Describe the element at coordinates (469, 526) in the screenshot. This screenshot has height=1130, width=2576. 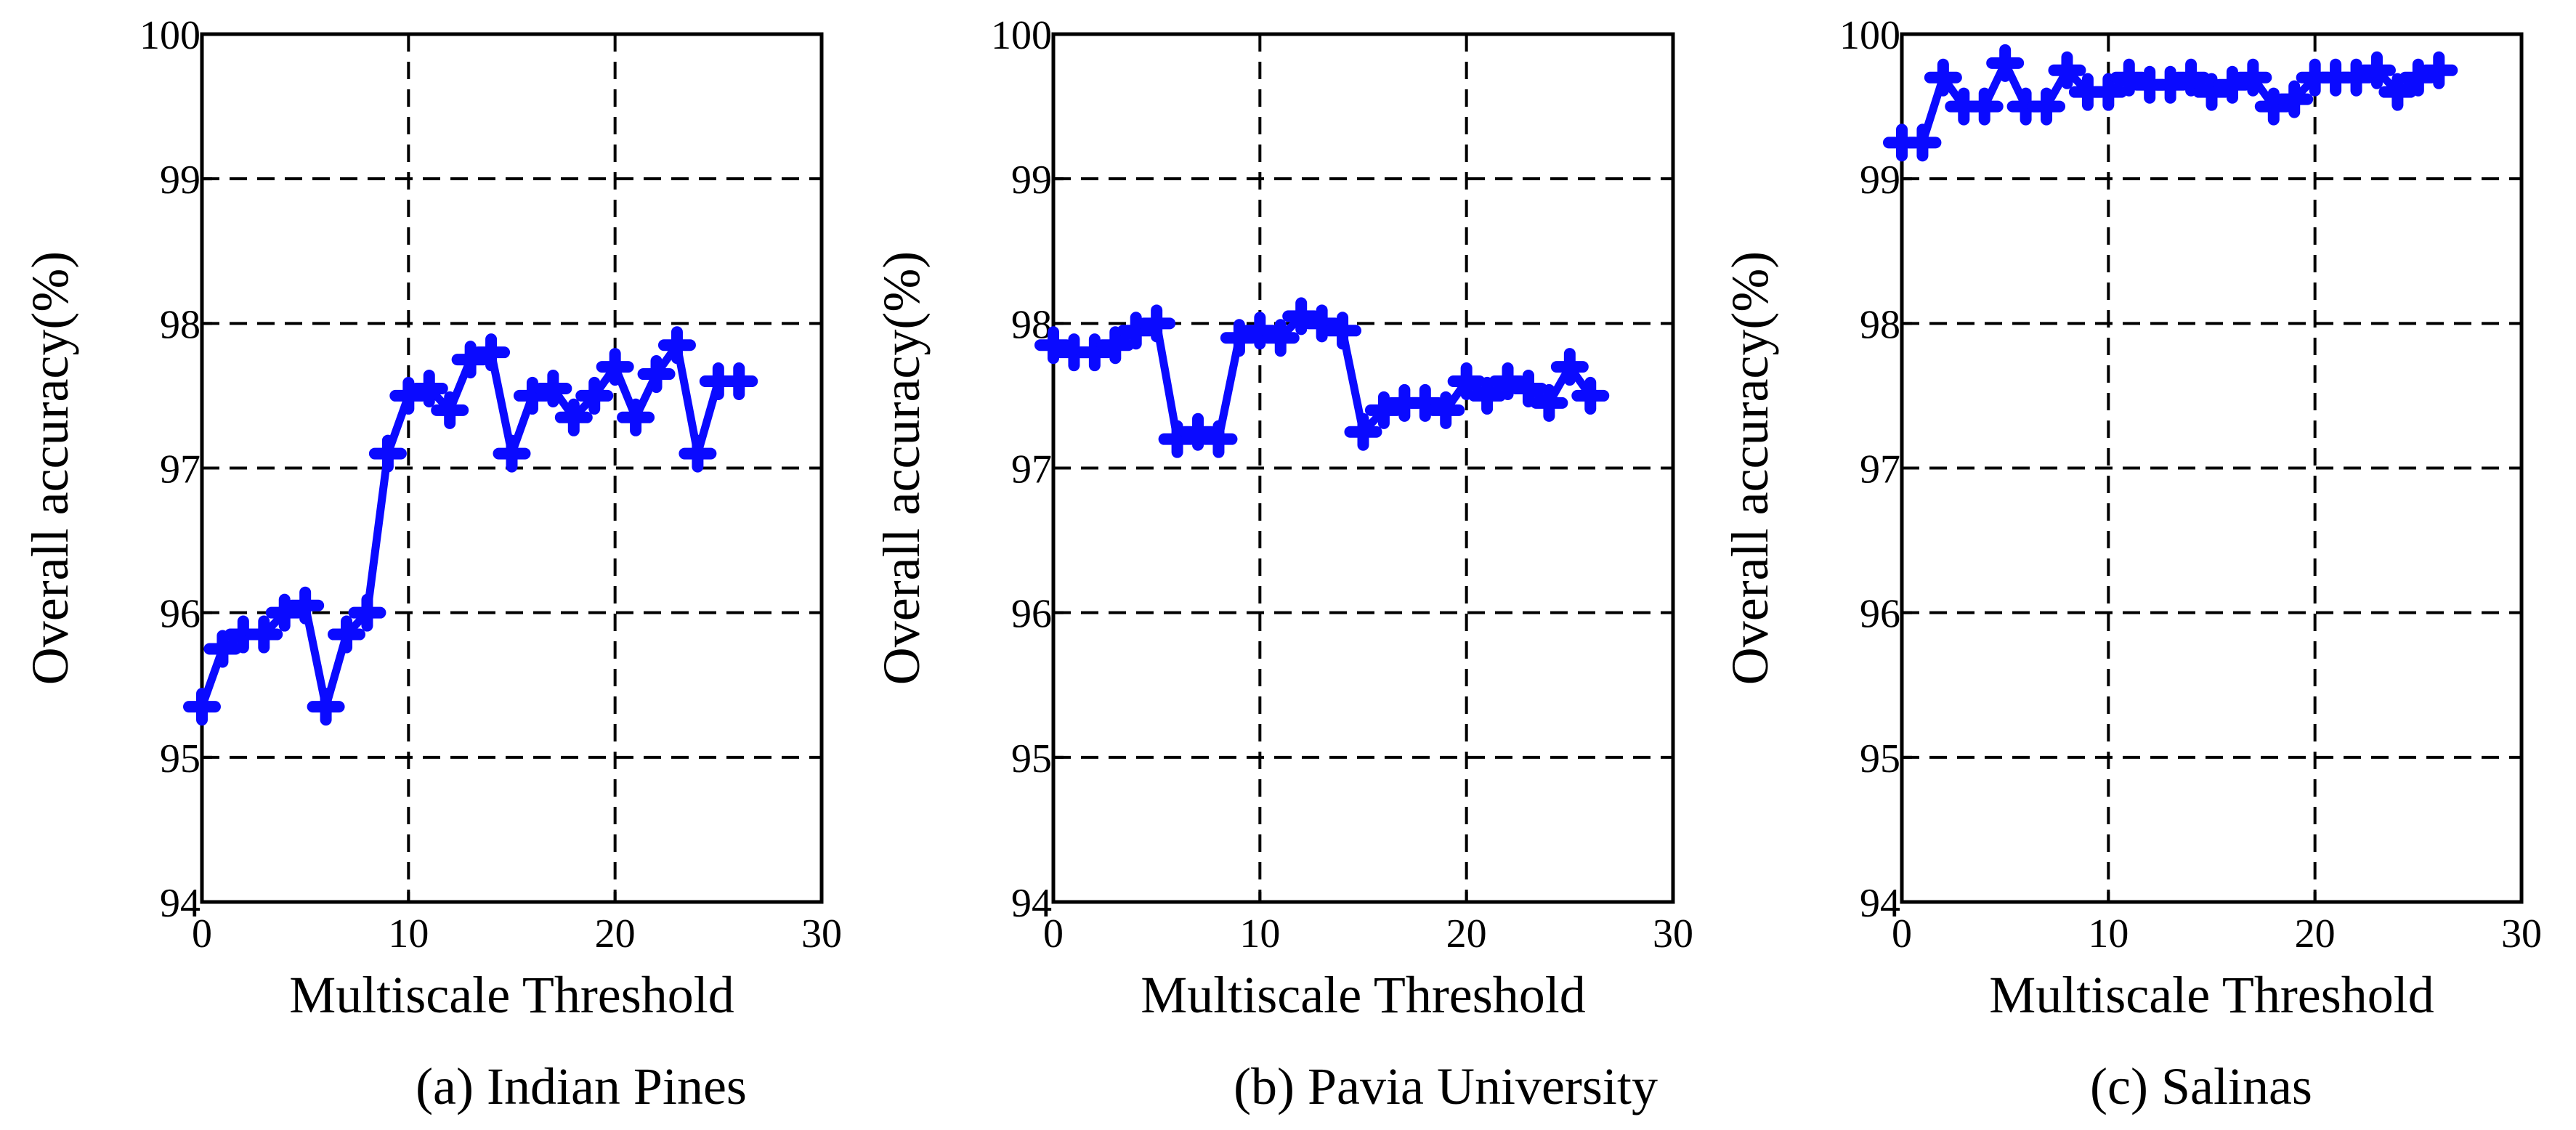
I see `series-line` at that location.